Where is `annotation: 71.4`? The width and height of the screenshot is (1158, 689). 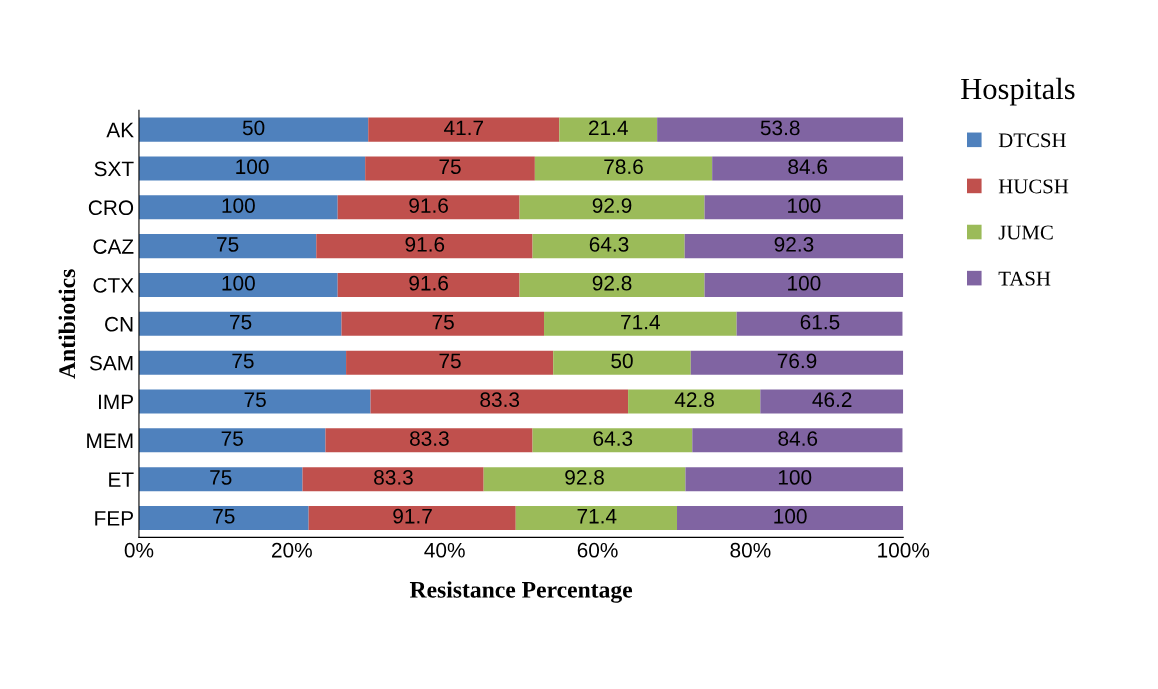
annotation: 71.4 is located at coordinates (597, 516).